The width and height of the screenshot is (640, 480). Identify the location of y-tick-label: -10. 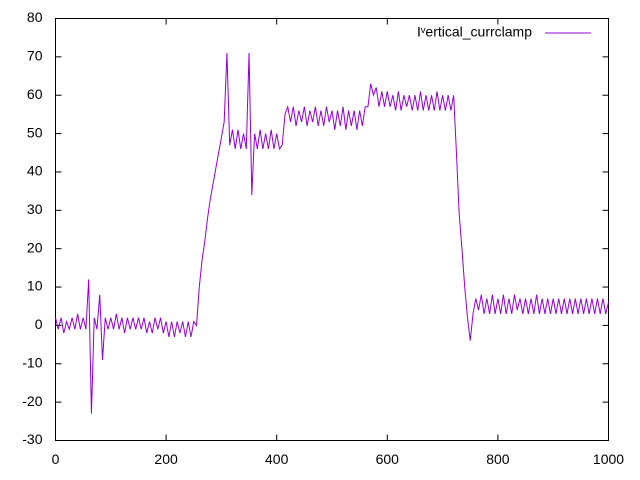
(32, 362).